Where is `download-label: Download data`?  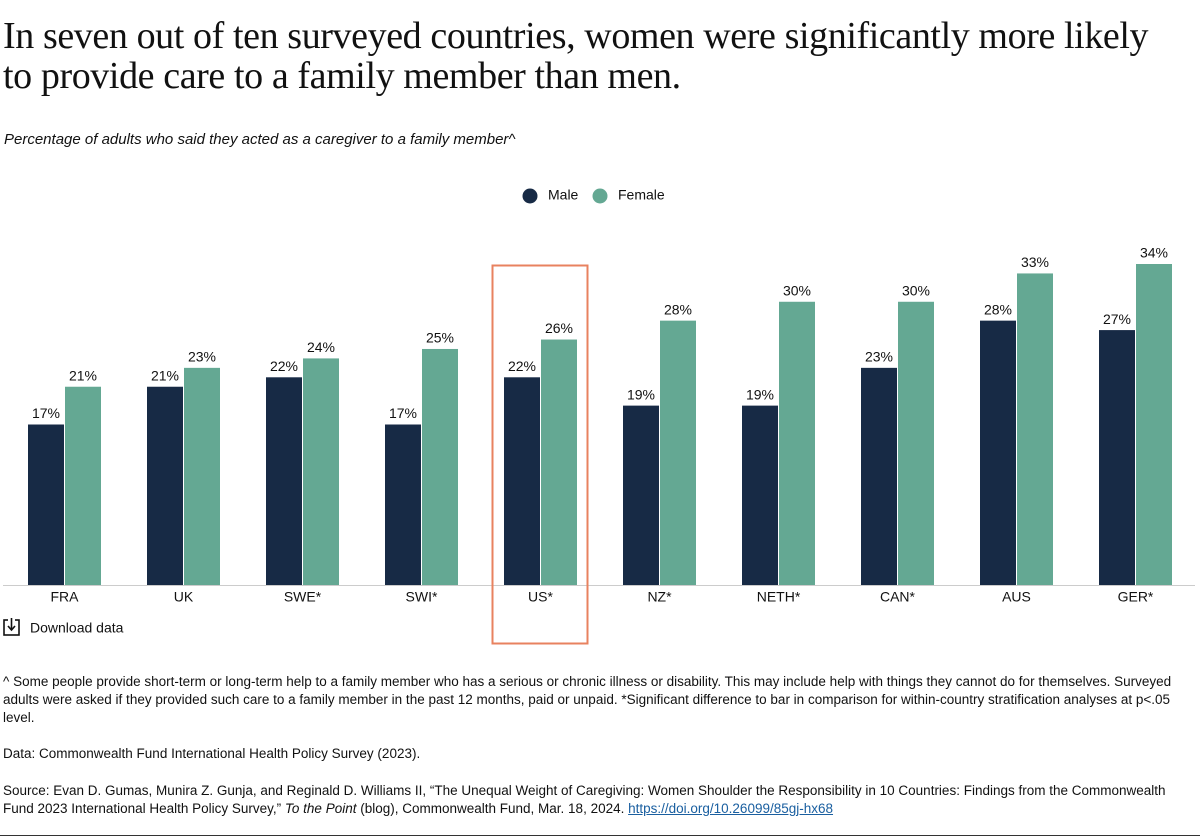
download-label: Download data is located at coordinates (77, 628).